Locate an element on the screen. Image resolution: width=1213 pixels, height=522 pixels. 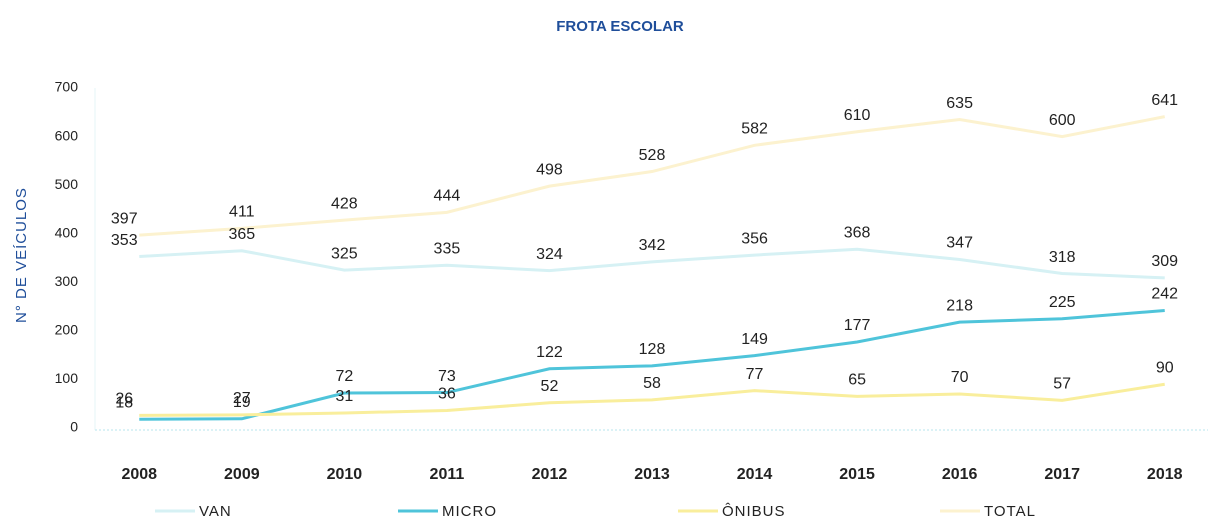
data-label: 365 is located at coordinates (241, 234).